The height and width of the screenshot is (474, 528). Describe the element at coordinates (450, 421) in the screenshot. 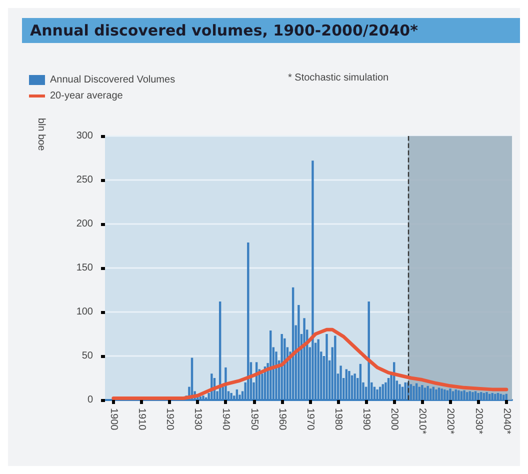

I see `x-tick-label: 2020*` at that location.